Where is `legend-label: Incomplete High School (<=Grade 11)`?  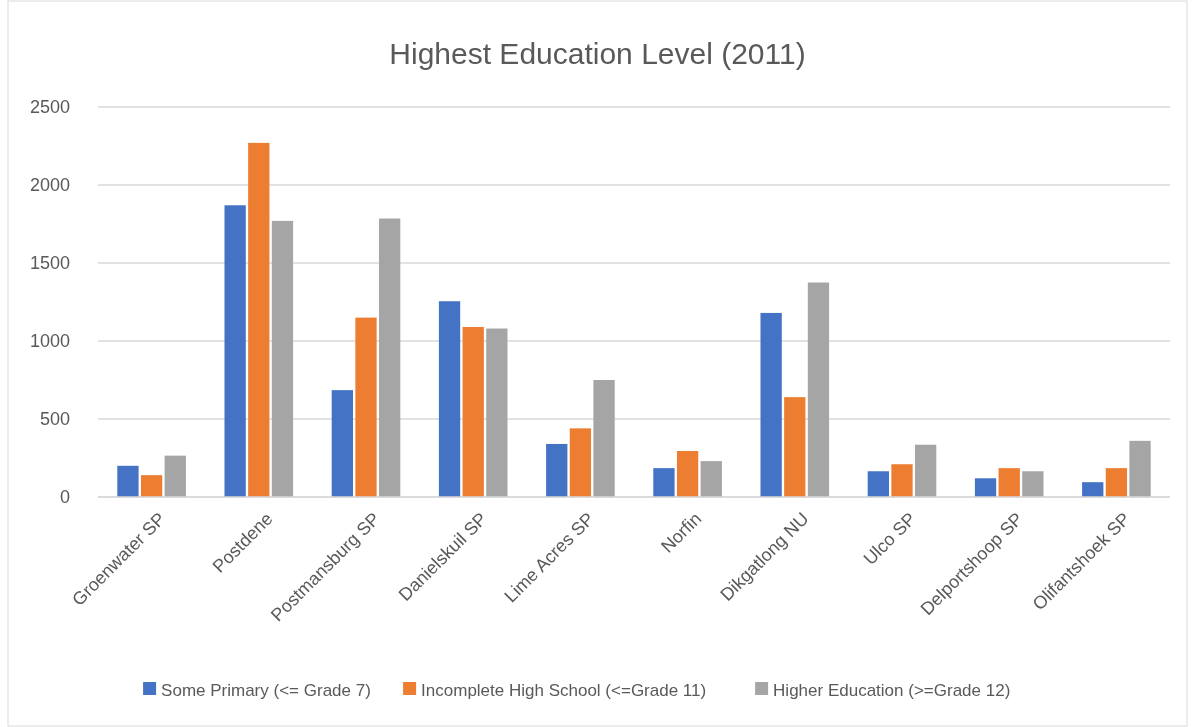
legend-label: Incomplete High School (<=Grade 11) is located at coordinates (564, 690).